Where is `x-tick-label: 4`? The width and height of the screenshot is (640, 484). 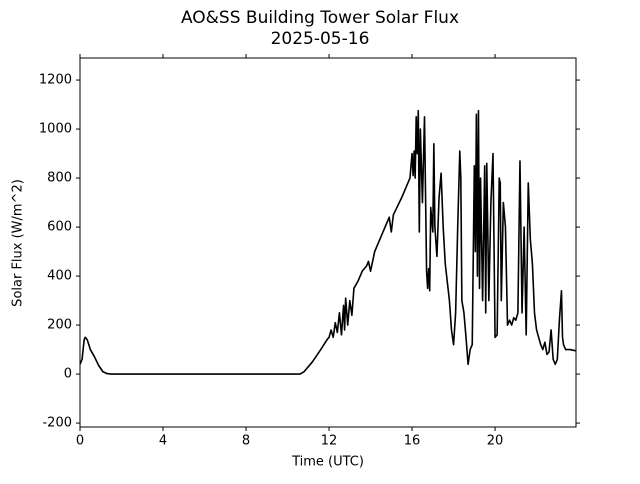 x-tick-label: 4 is located at coordinates (163, 441).